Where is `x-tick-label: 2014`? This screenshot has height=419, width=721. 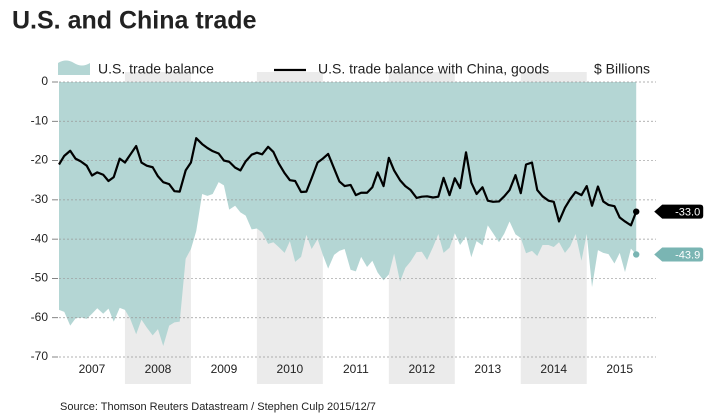
x-tick-label: 2014 is located at coordinates (553, 369).